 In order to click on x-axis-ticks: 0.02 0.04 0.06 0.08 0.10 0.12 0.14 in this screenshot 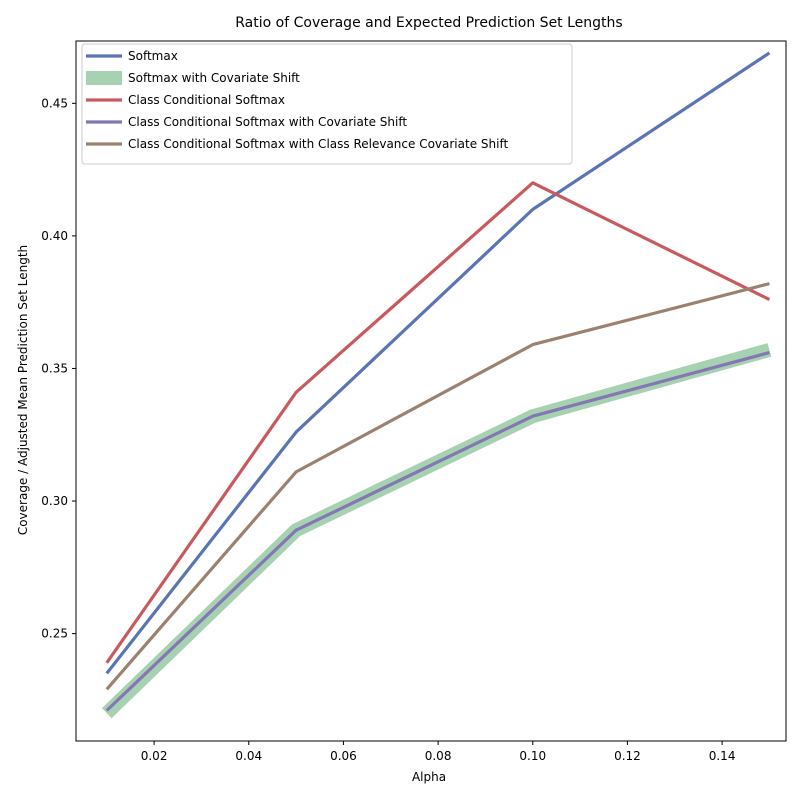, I will do `click(438, 752)`.